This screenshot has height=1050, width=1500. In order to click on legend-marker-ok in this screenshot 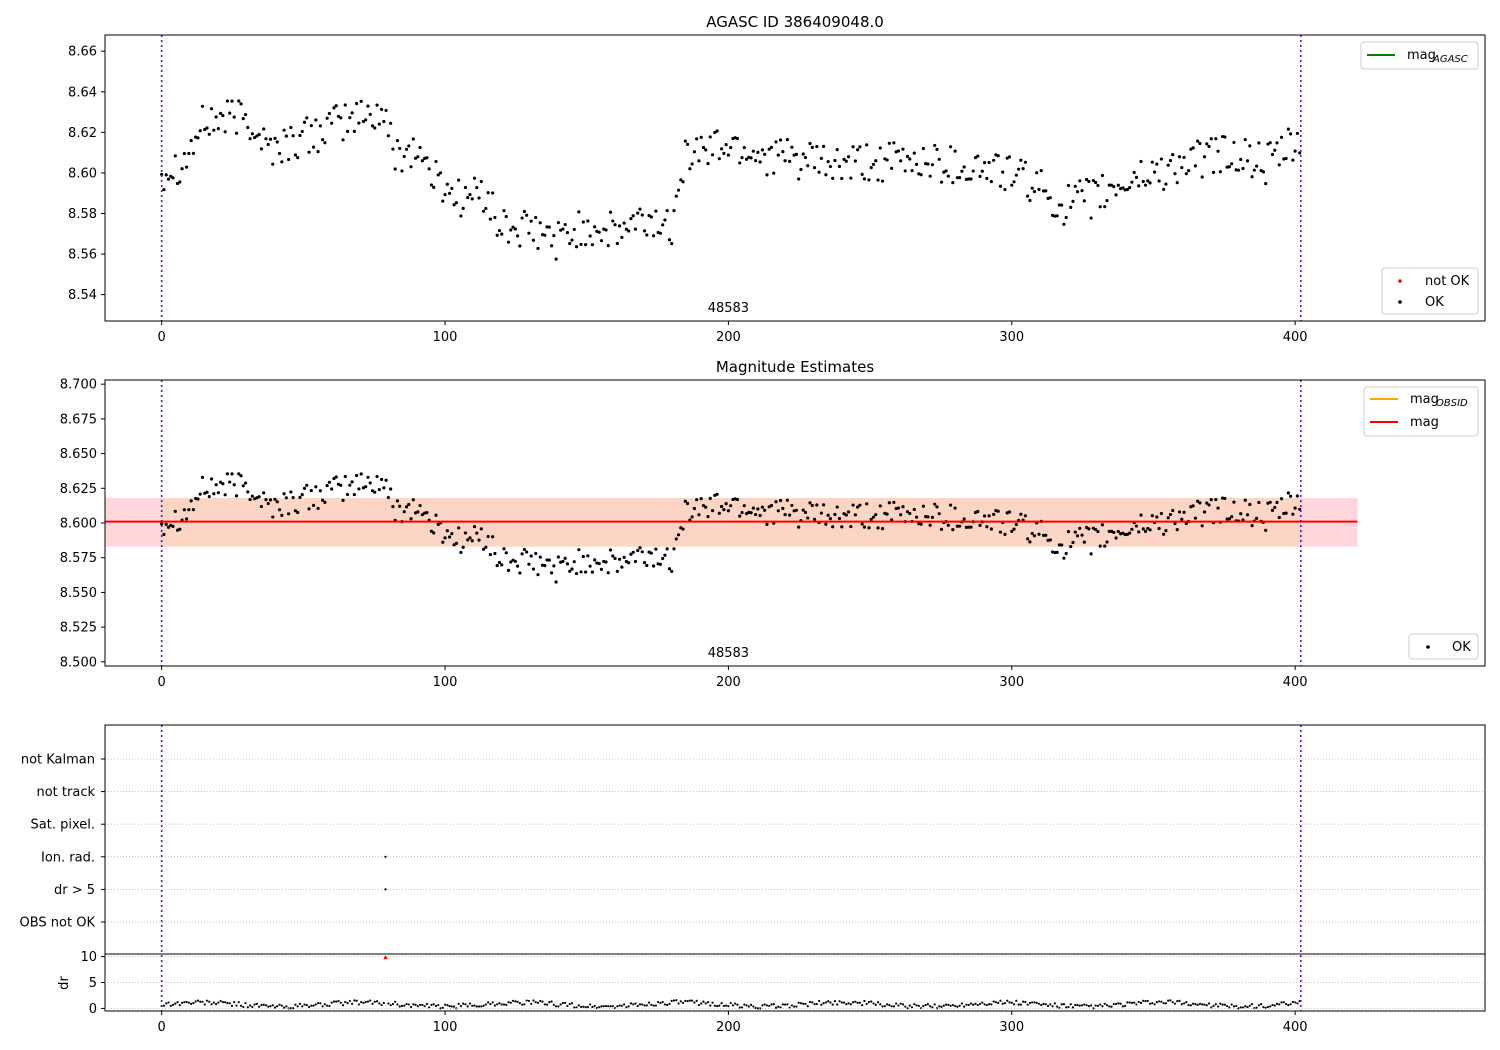, I will do `click(1428, 647)`.